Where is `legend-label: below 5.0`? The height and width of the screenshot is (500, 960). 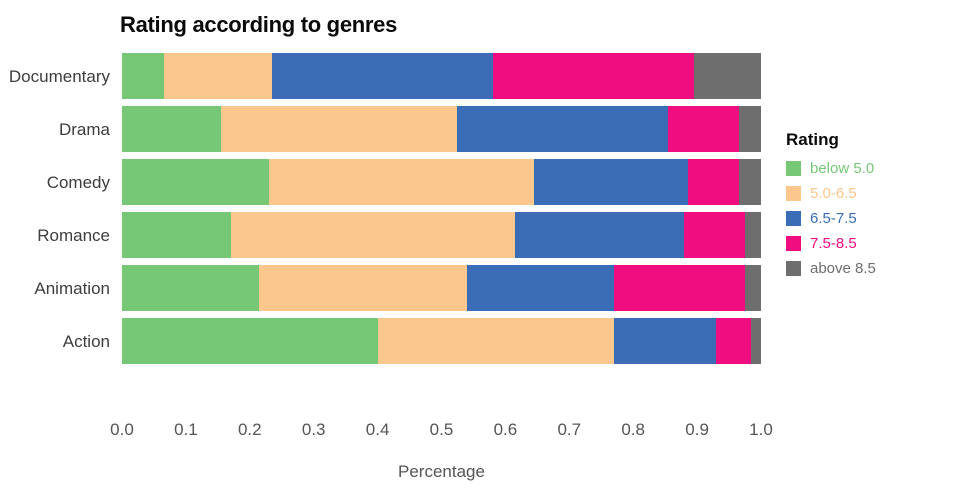 legend-label: below 5.0 is located at coordinates (842, 168).